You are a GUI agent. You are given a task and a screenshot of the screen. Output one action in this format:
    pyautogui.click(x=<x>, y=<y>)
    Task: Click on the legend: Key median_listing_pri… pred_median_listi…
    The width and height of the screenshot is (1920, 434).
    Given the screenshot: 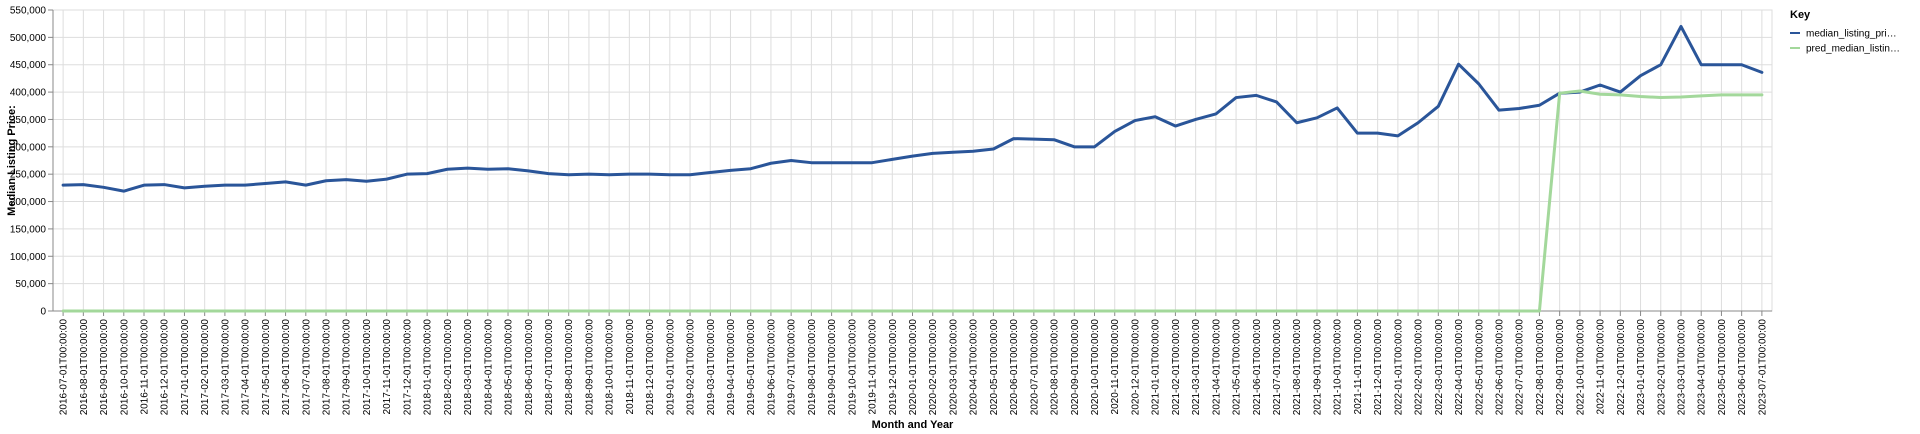 What is the action you would take?
    pyautogui.click(x=1845, y=32)
    